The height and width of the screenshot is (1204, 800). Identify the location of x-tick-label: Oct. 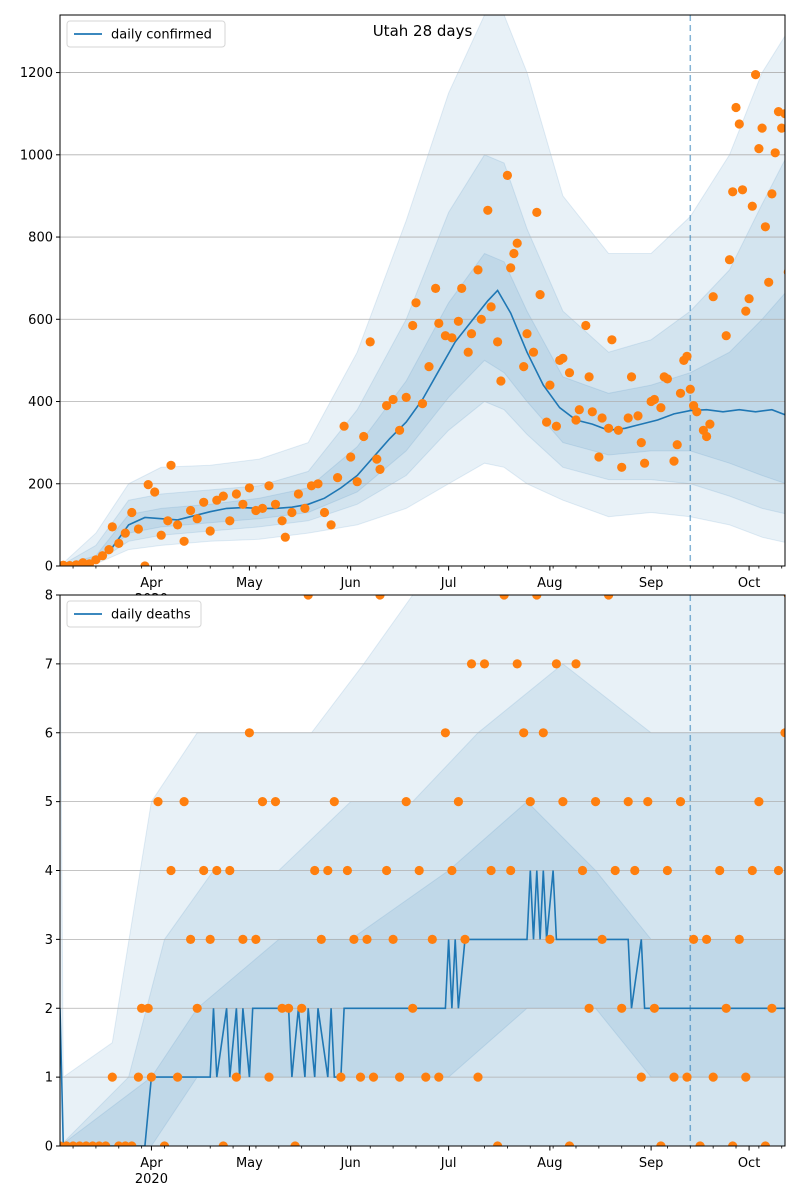
(749, 583).